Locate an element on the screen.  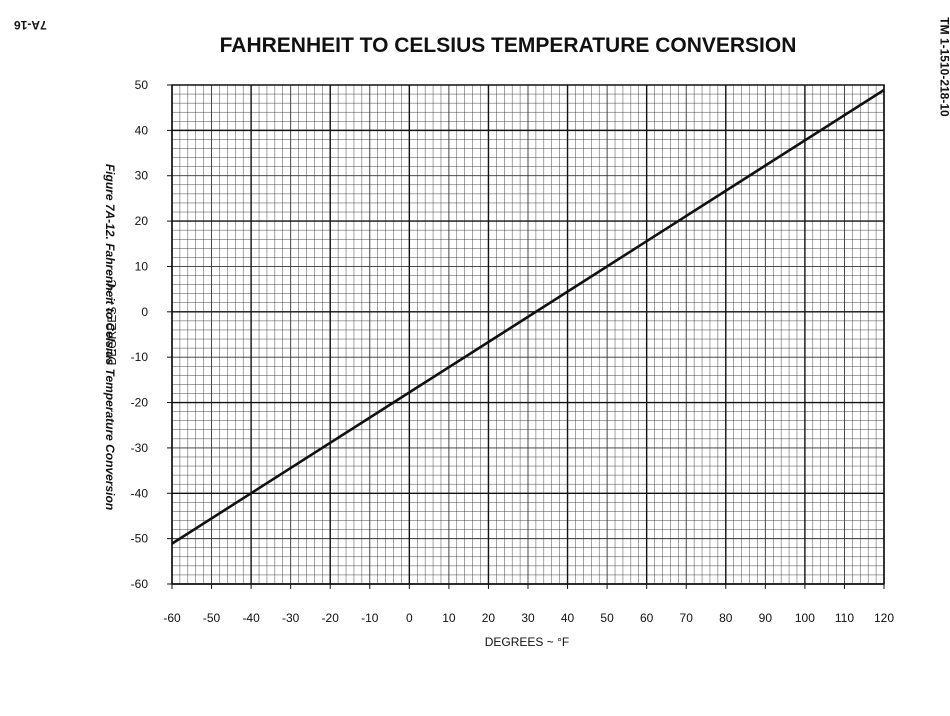
x-tick-label: 120 is located at coordinates (884, 618).